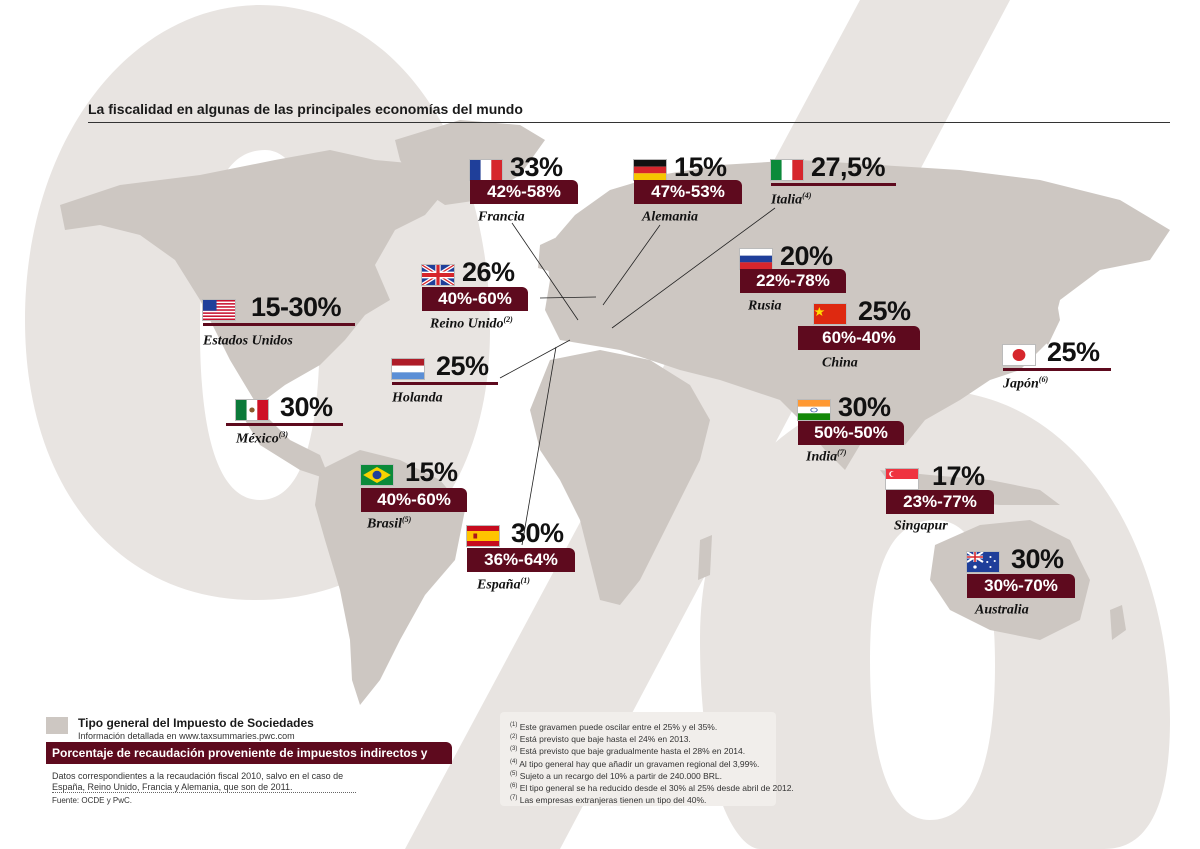 This screenshot has height=849, width=1200. Describe the element at coordinates (248, 341) in the screenshot. I see `country-name: Estados Unidos` at that location.